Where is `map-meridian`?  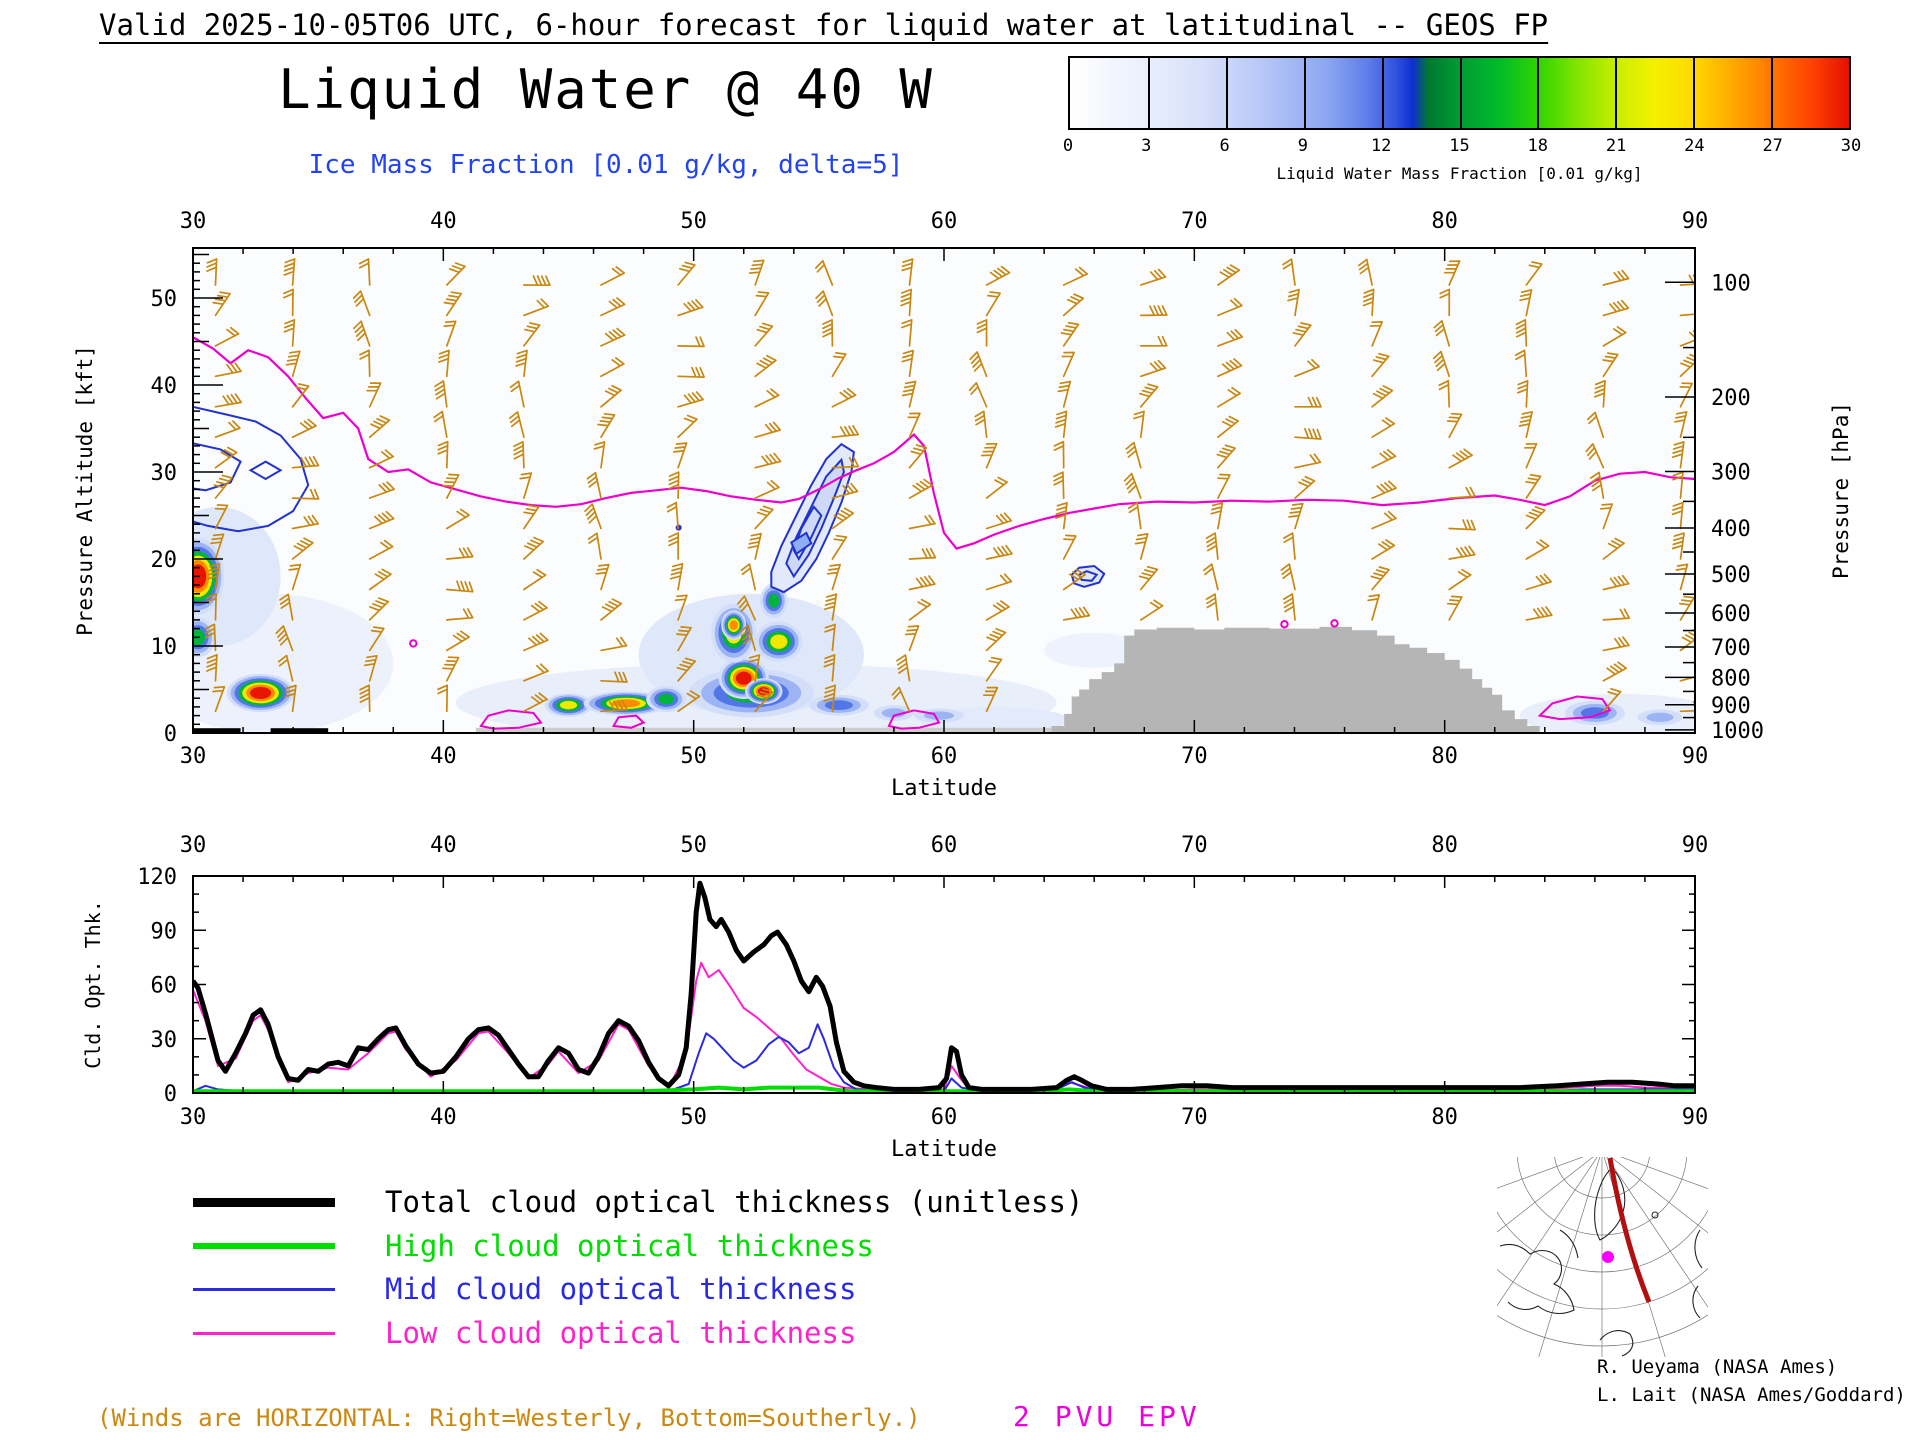
map-meridian is located at coordinates (1657, 1232).